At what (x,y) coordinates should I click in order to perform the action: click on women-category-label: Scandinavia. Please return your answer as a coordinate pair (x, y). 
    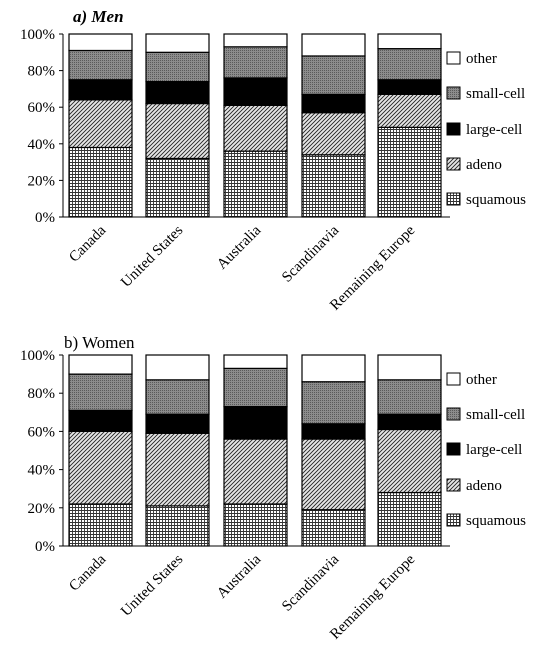
    Looking at the image, I should click on (310, 582).